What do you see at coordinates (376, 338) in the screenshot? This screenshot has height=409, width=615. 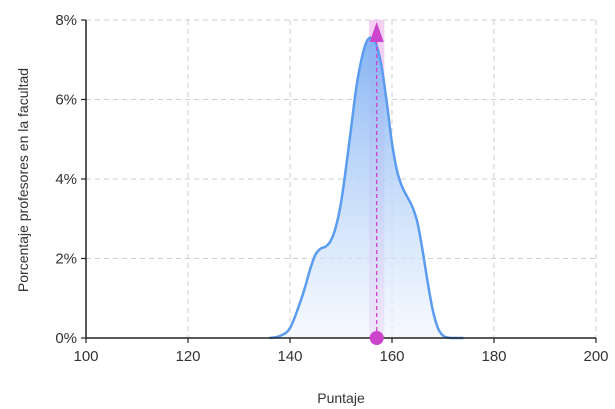 I see `marker-dot` at bounding box center [376, 338].